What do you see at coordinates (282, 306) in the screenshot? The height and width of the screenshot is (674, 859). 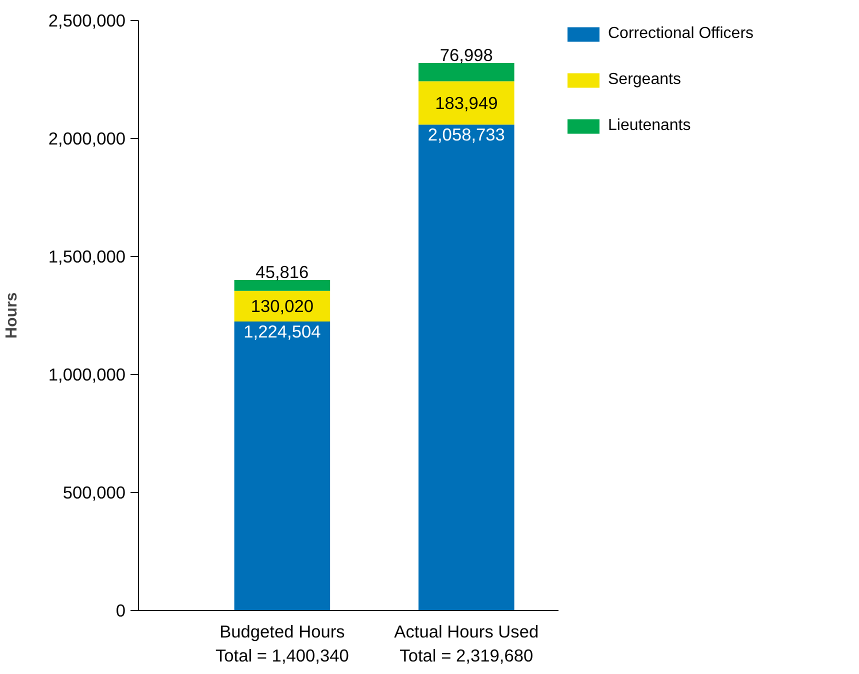 I see `data-label: 130,020` at bounding box center [282, 306].